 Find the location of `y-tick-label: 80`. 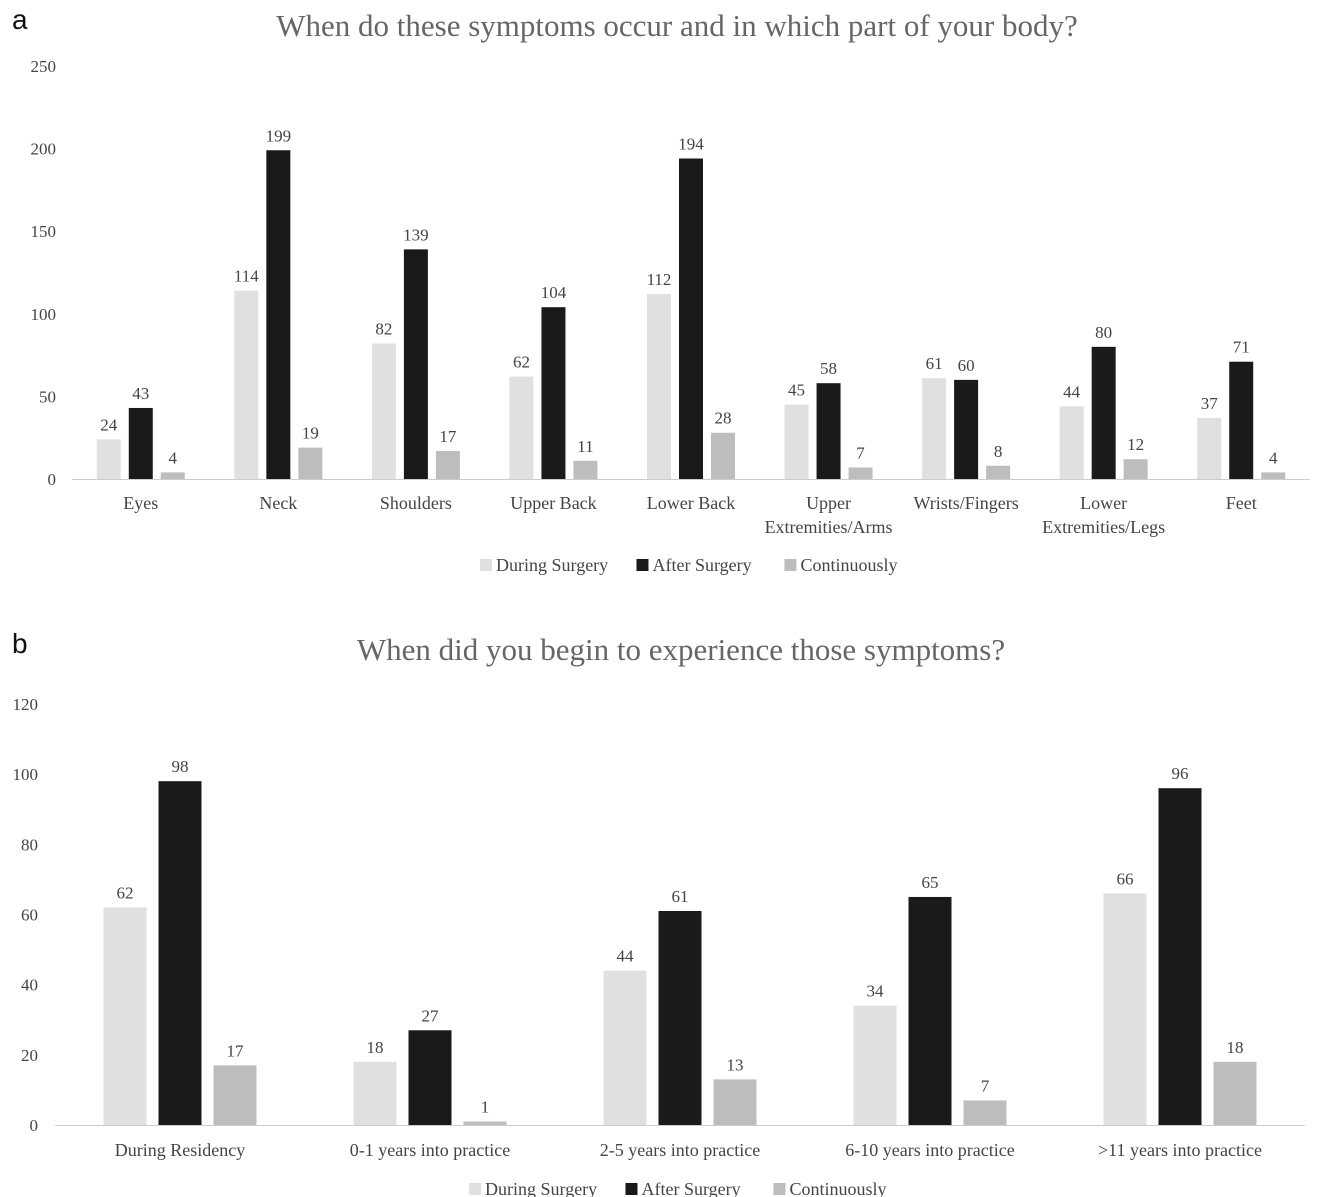

y-tick-label: 80 is located at coordinates (29, 844).